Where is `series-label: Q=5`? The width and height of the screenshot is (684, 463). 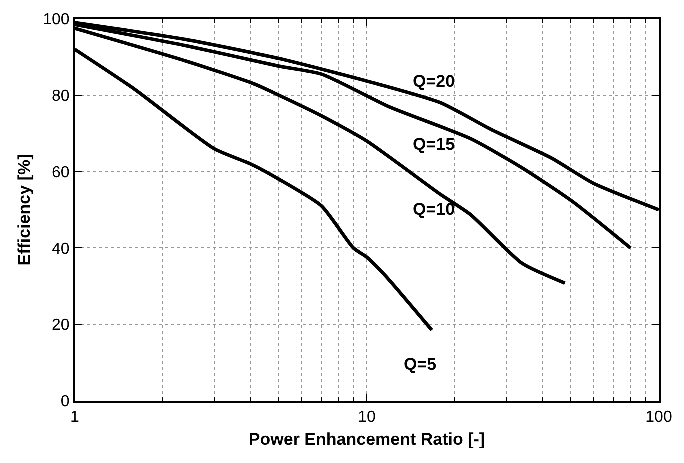 series-label: Q=5 is located at coordinates (420, 364).